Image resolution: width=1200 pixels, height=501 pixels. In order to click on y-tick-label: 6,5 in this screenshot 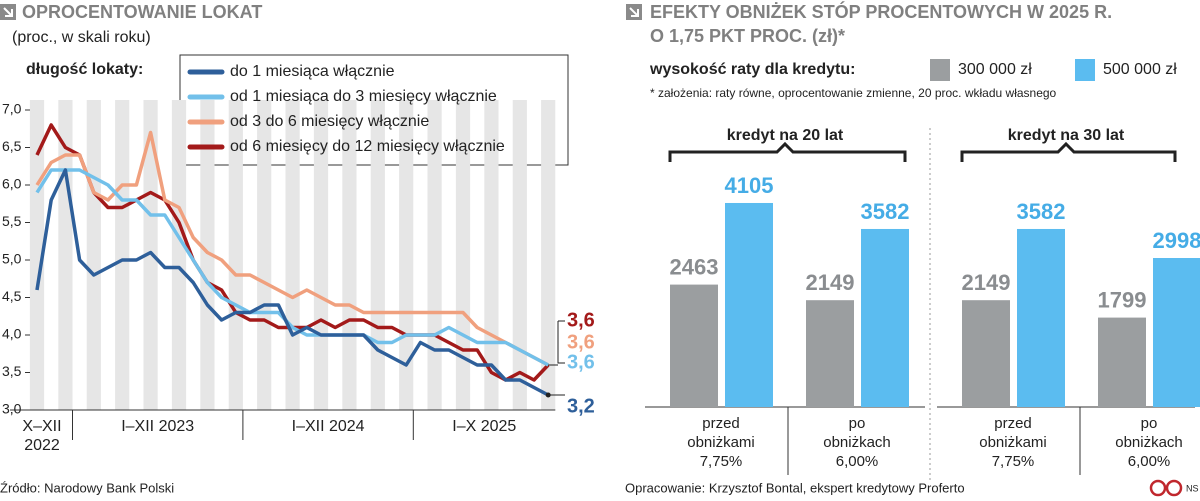, I will do `click(12, 146)`.